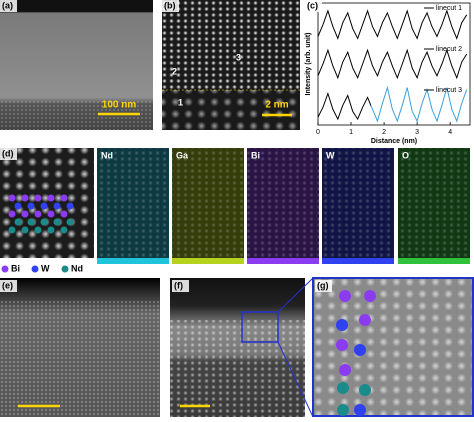 This screenshot has height=422, width=474. What do you see at coordinates (182, 155) in the screenshot?
I see `map-name: Ga` at bounding box center [182, 155].